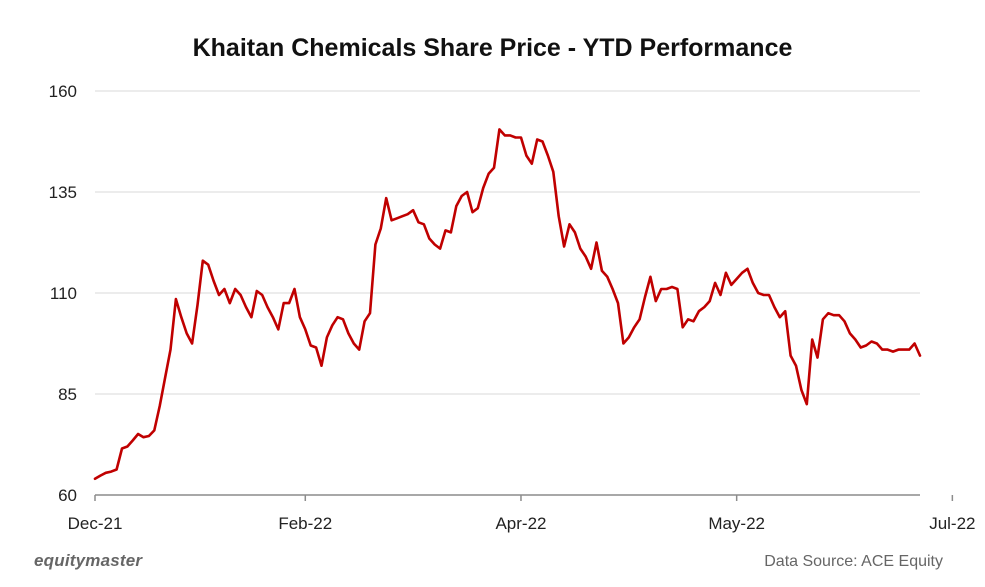 The height and width of the screenshot is (587, 985). Describe the element at coordinates (952, 523) in the screenshot. I see `x-tick-label: Jul-22` at that location.